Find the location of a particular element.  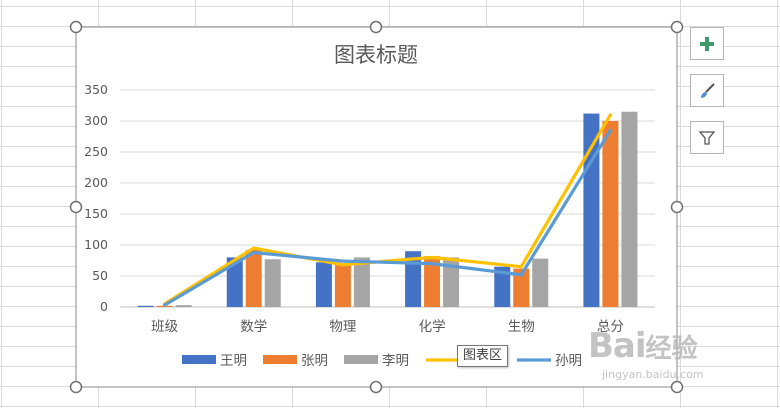

y-tick-label: 350 is located at coordinates (96, 89).